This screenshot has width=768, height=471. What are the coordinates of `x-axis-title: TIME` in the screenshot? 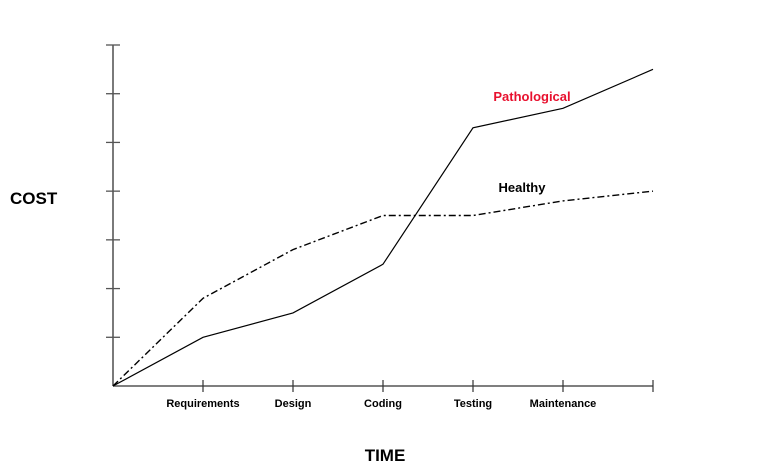 It's located at (385, 455).